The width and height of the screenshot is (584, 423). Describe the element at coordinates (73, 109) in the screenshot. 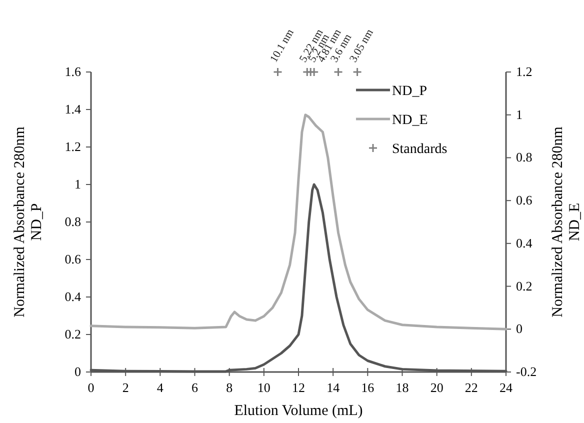

I see `y-tick-label: 1.4` at that location.